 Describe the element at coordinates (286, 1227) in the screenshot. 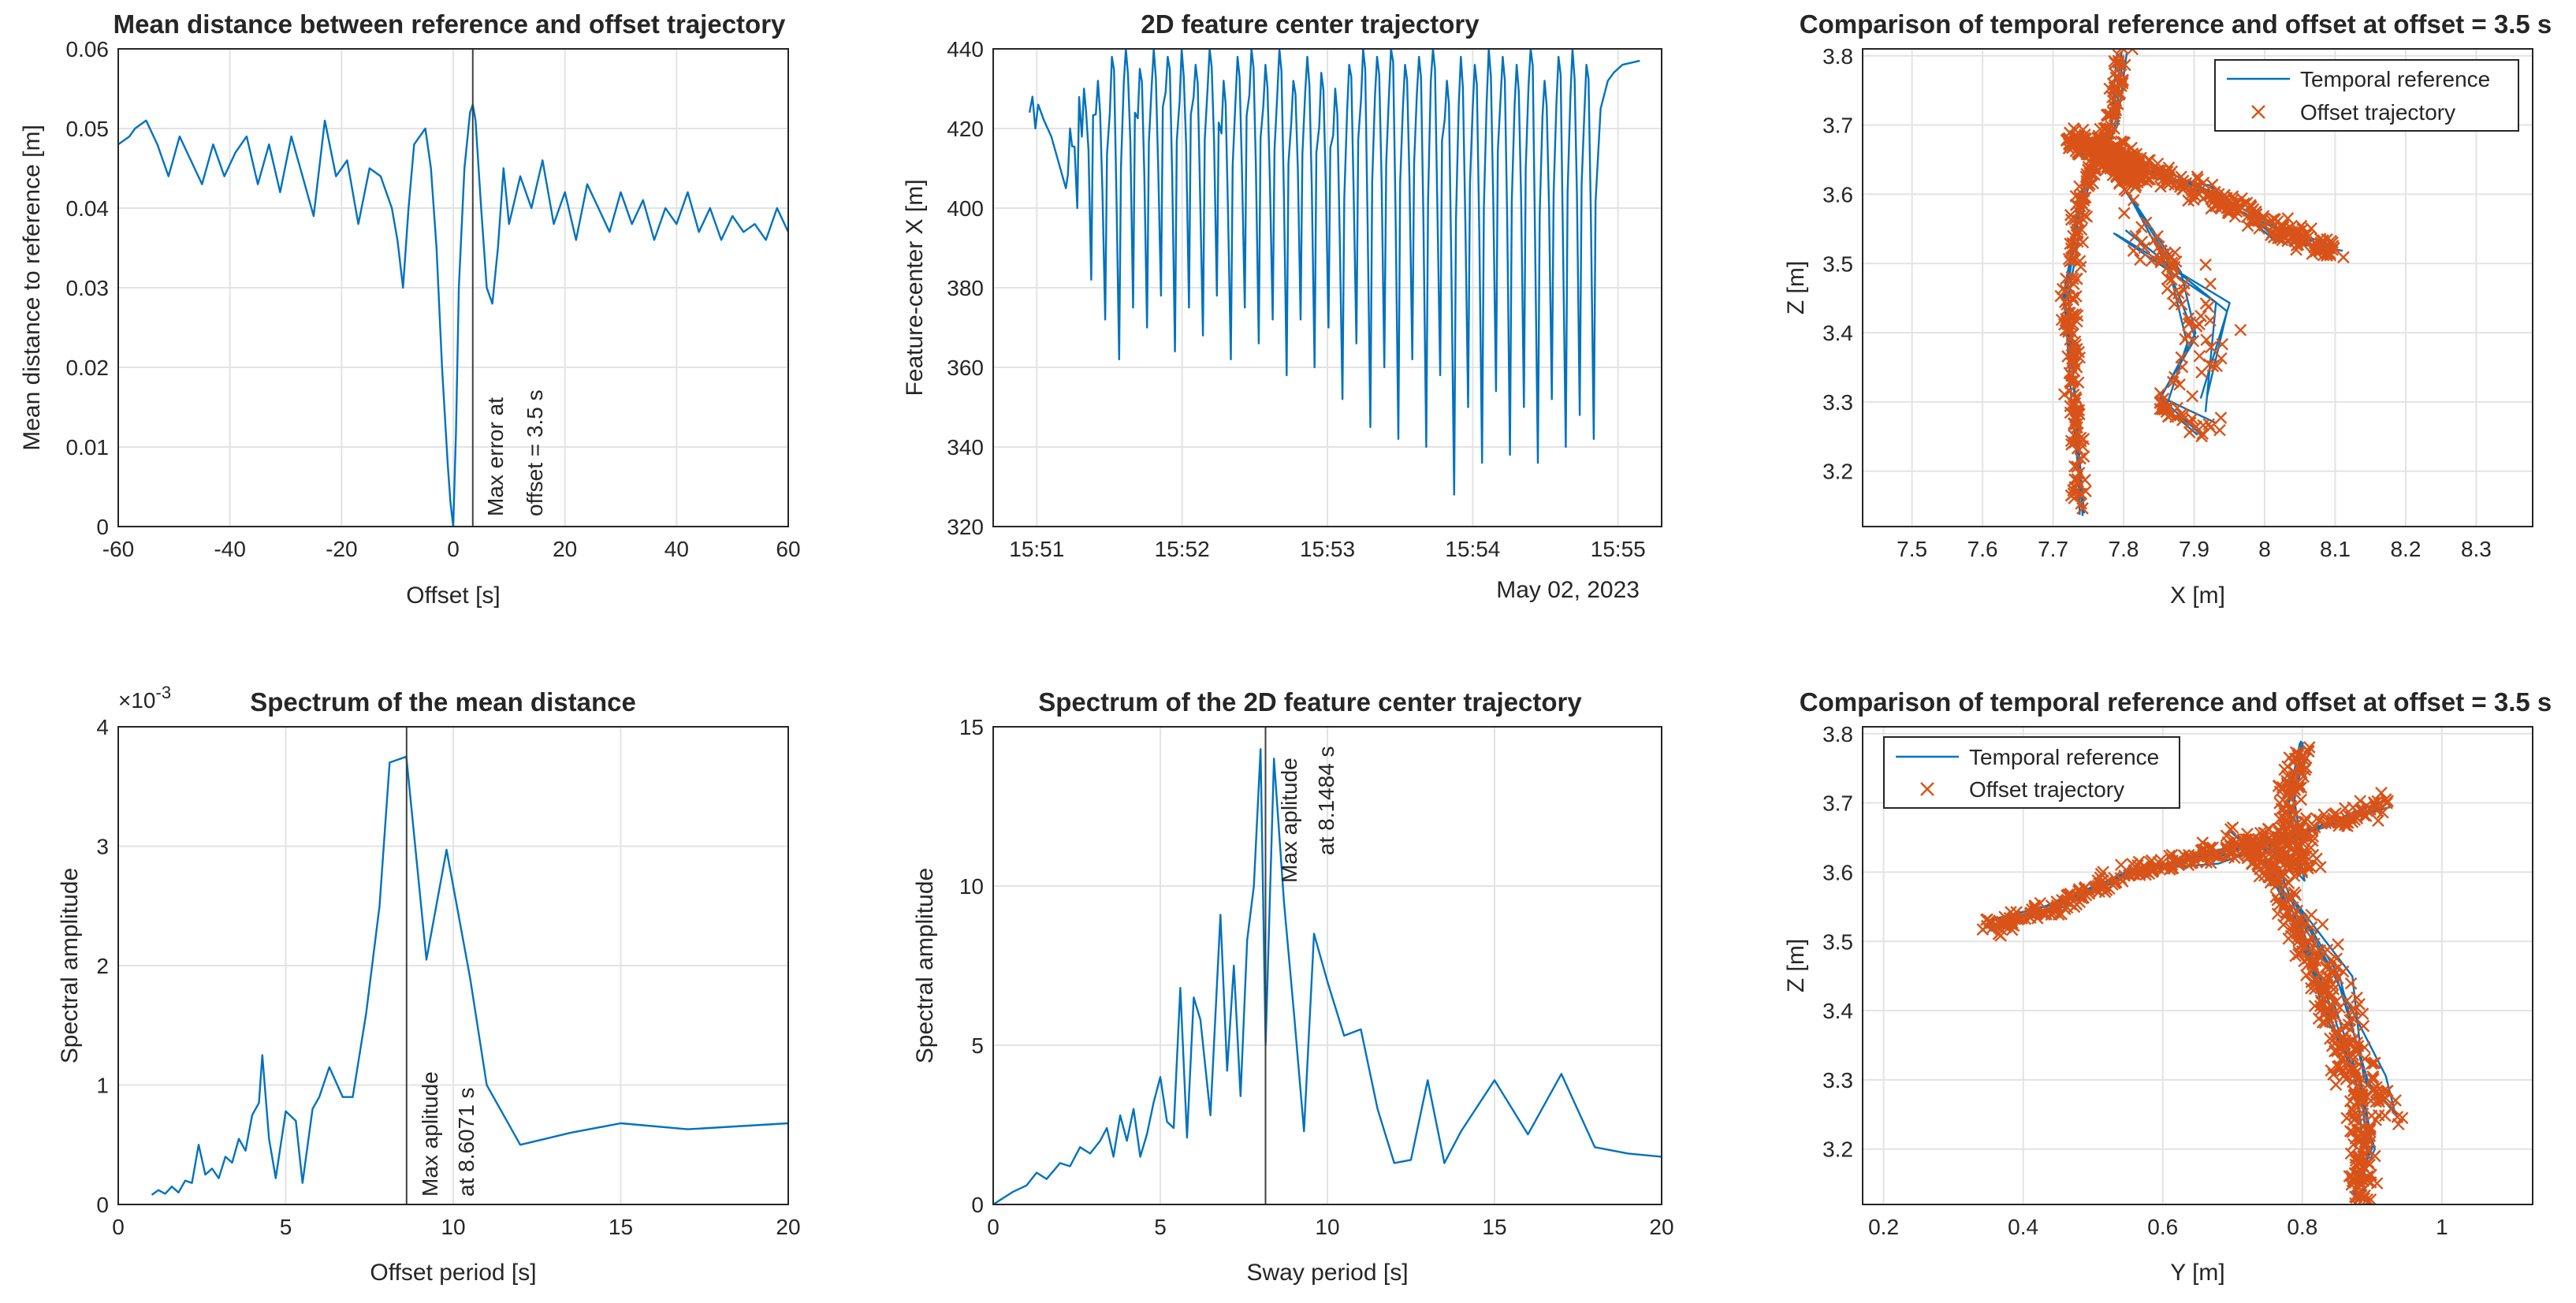

I see `p4-xtick-label: 5` at that location.